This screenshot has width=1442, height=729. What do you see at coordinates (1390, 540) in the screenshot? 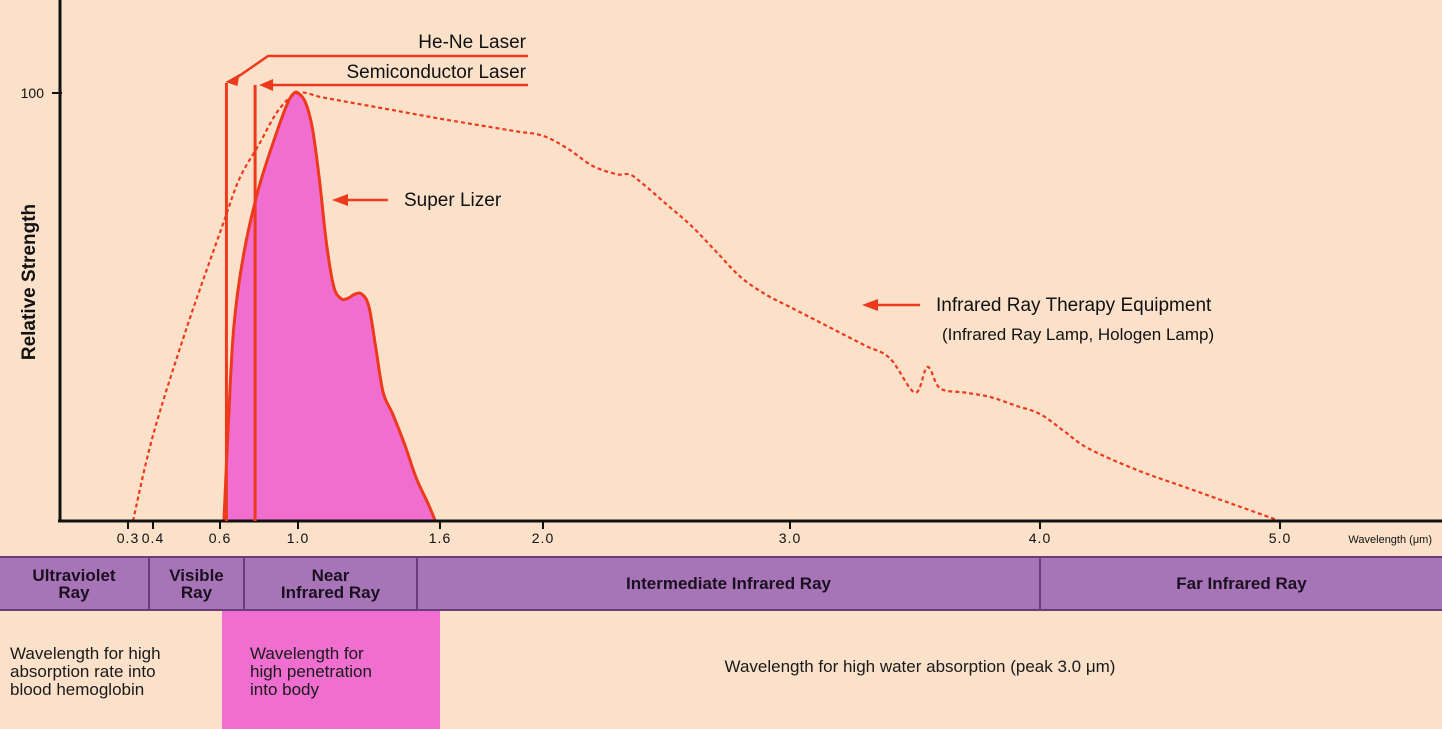
I see `x-axis-label: Wavelength (μm)` at bounding box center [1390, 540].